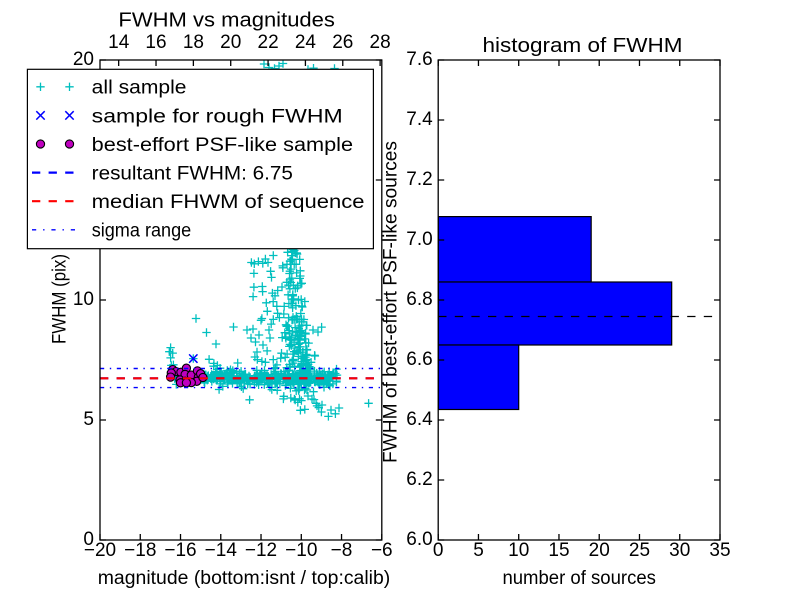 The width and height of the screenshot is (800, 600). I want to click on svg-text: 30, so click(679, 550).